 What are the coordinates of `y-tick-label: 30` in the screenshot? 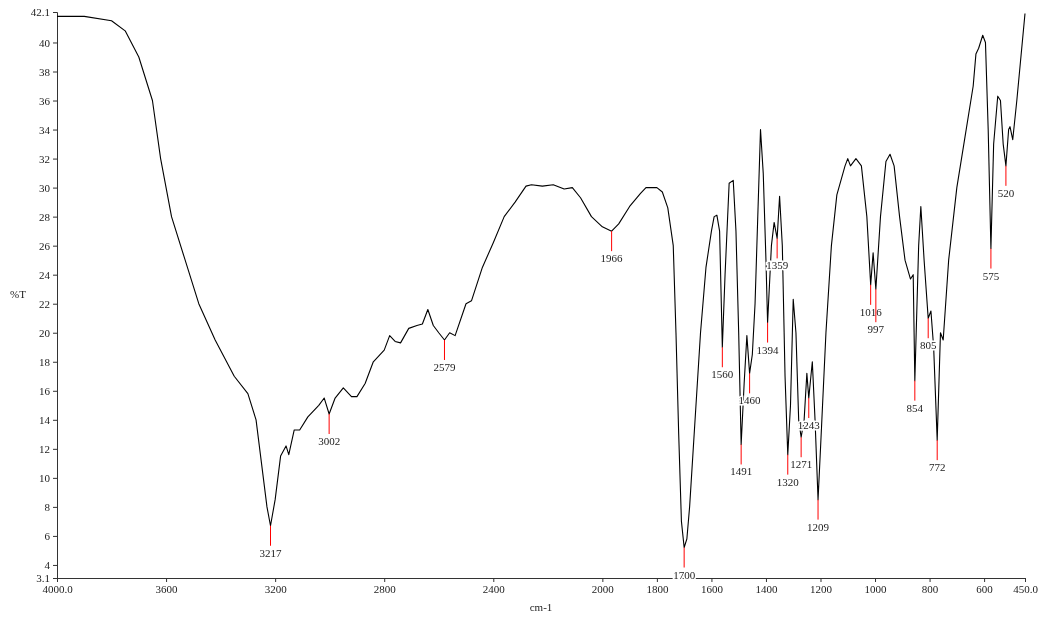 It's located at (45, 187).